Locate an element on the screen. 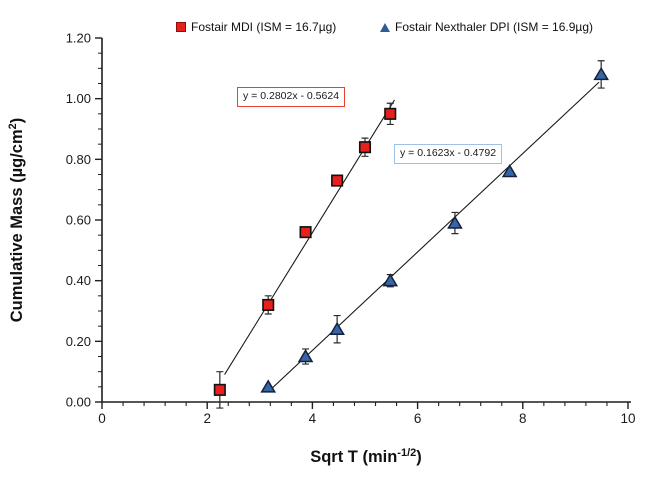 The image size is (651, 486). y-tick-label: 0.00 is located at coordinates (78, 402).